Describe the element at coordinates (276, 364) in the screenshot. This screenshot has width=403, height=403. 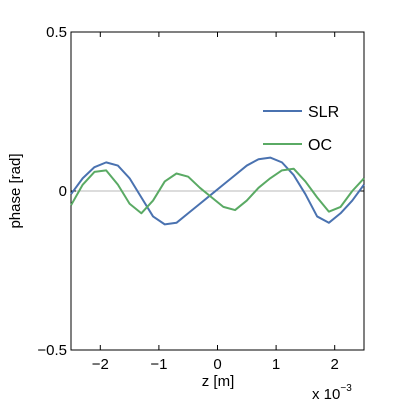
I see `x-tick-label: 1` at that location.